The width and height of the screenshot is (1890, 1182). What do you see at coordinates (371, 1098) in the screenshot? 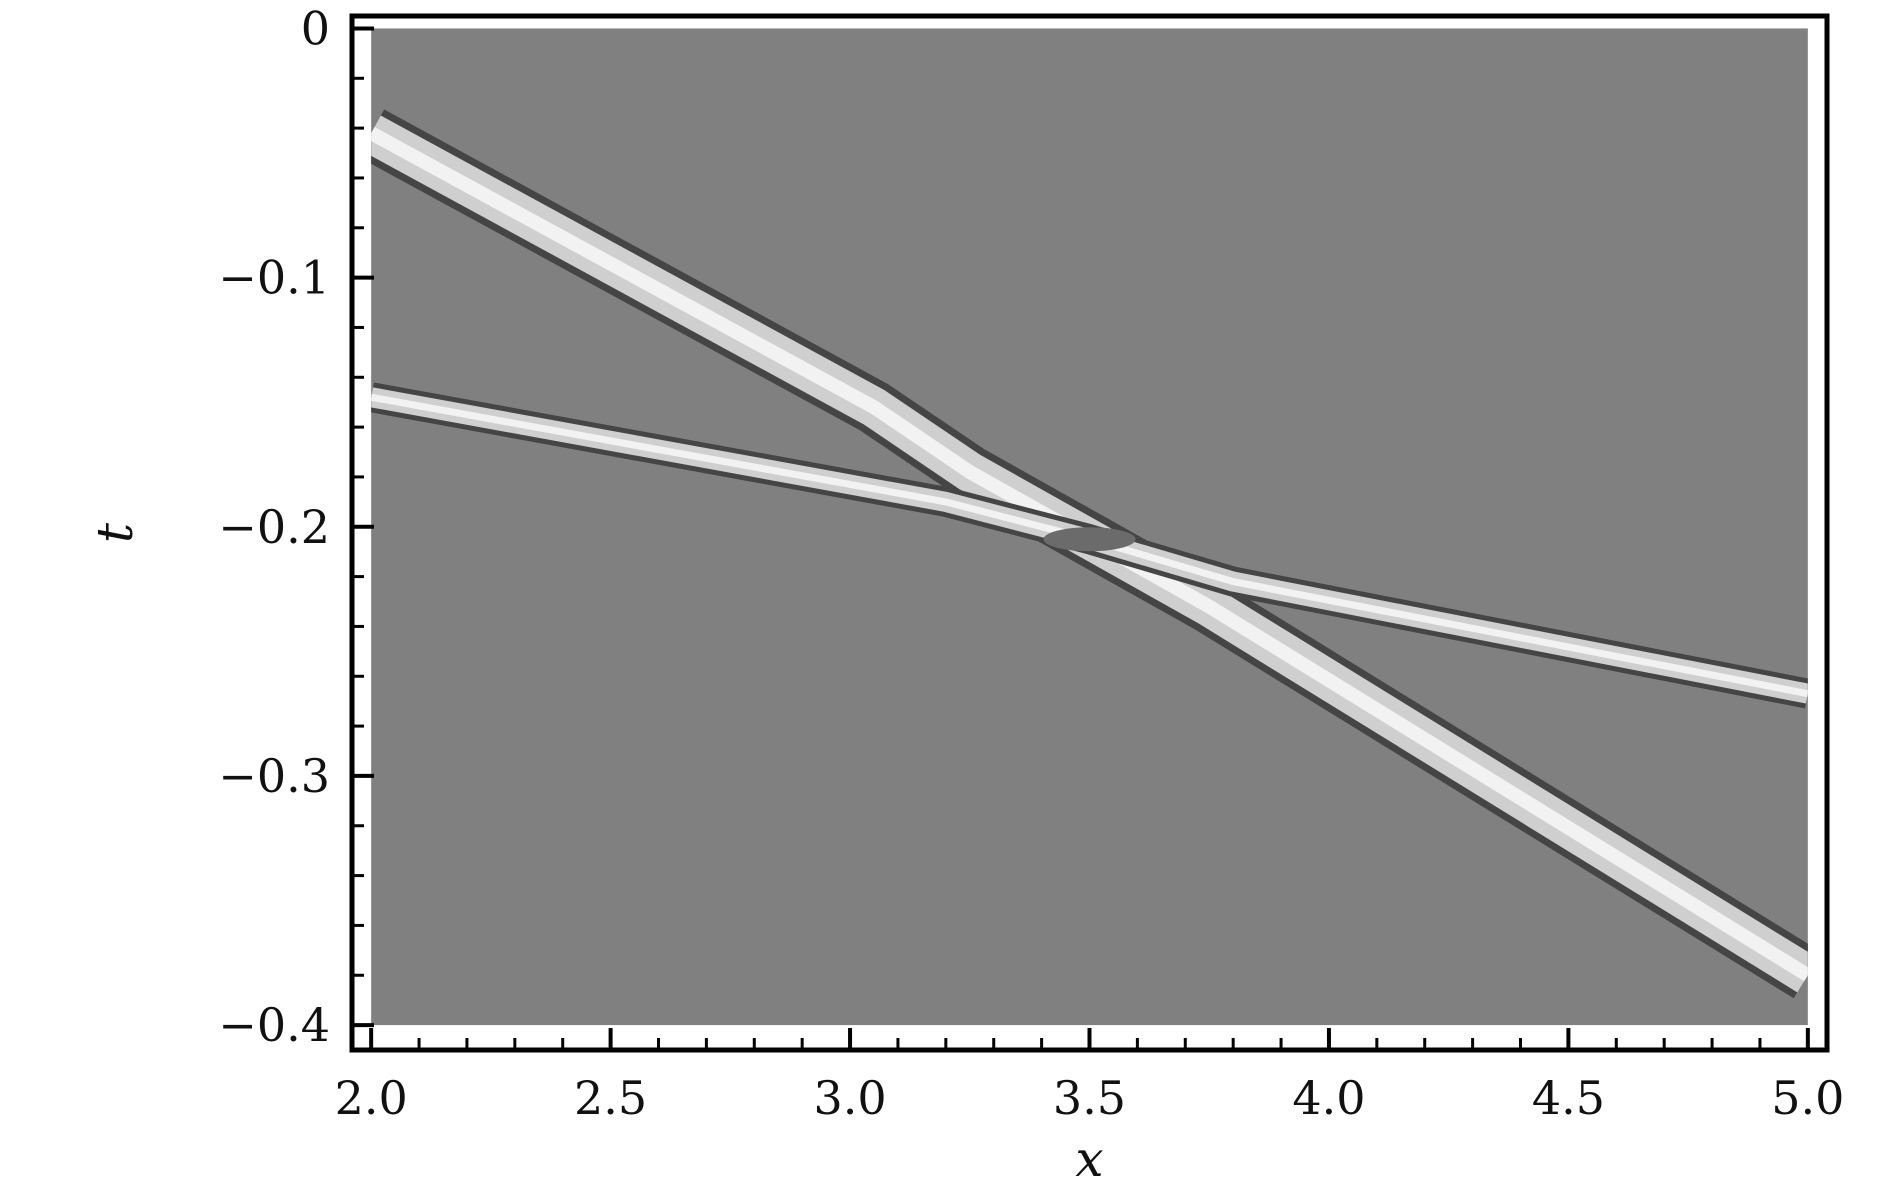
I see `x-tick-label: 2.0` at bounding box center [371, 1098].